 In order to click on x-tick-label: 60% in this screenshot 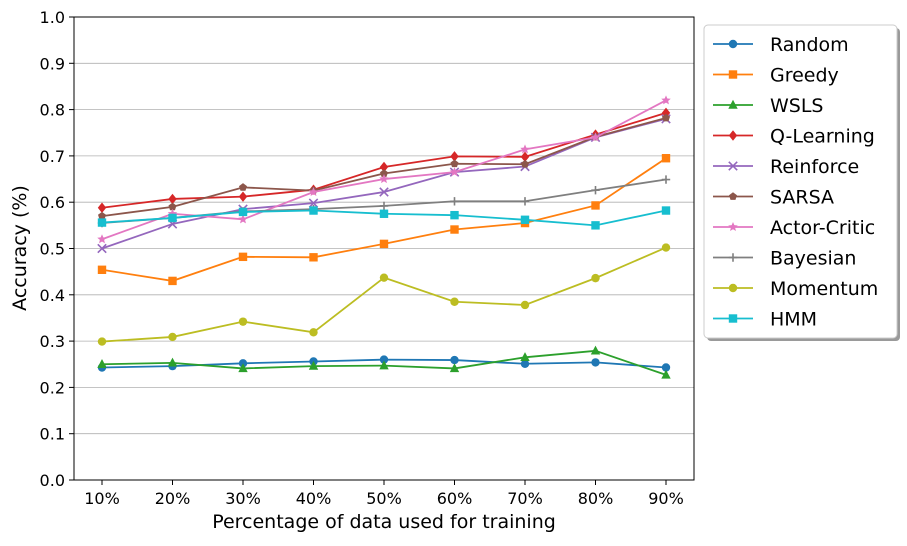, I will do `click(455, 498)`.